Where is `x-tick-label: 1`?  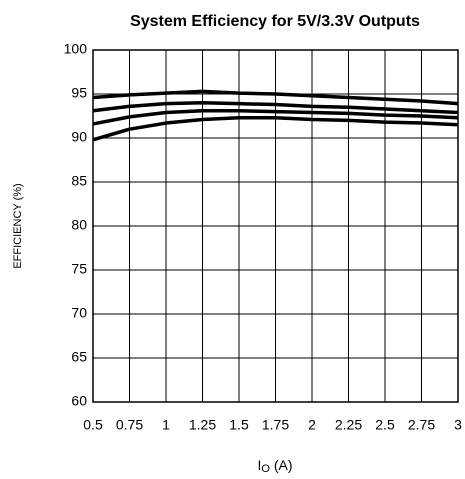 x-tick-label: 1 is located at coordinates (166, 425).